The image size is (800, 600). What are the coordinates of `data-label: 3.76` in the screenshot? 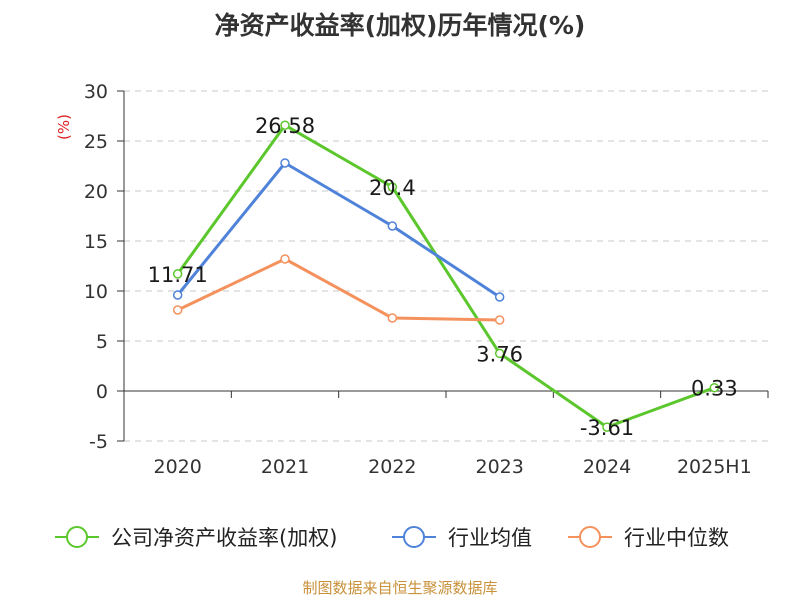 It's located at (499, 354).